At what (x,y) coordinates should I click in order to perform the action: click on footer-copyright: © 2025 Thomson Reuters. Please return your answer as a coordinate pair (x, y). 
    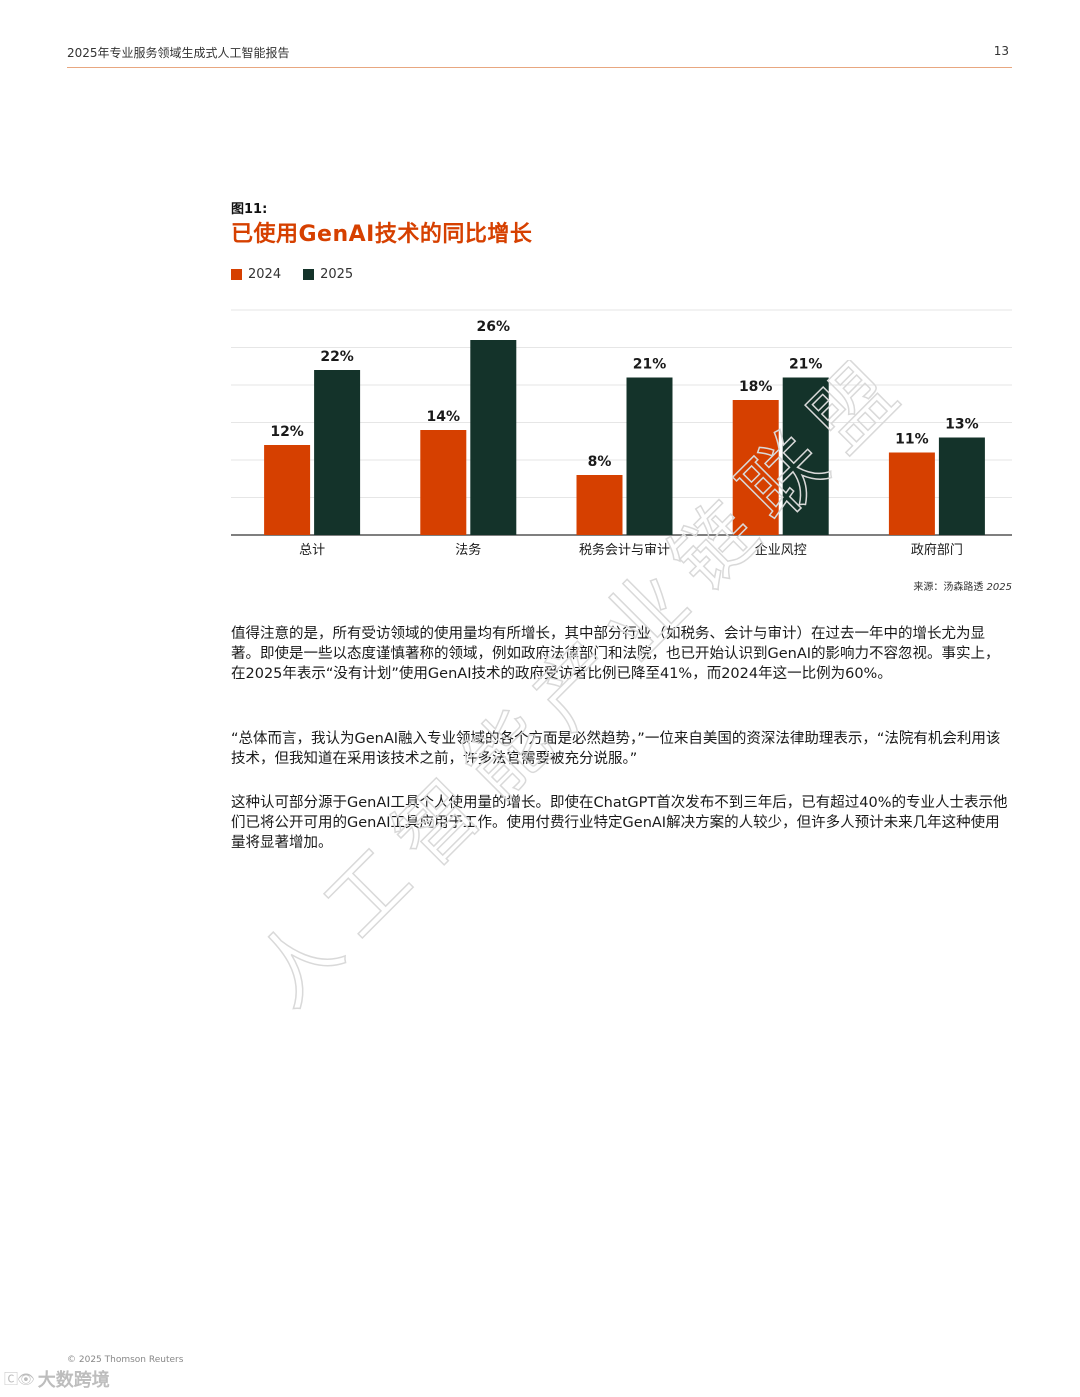
    Looking at the image, I should click on (125, 1360).